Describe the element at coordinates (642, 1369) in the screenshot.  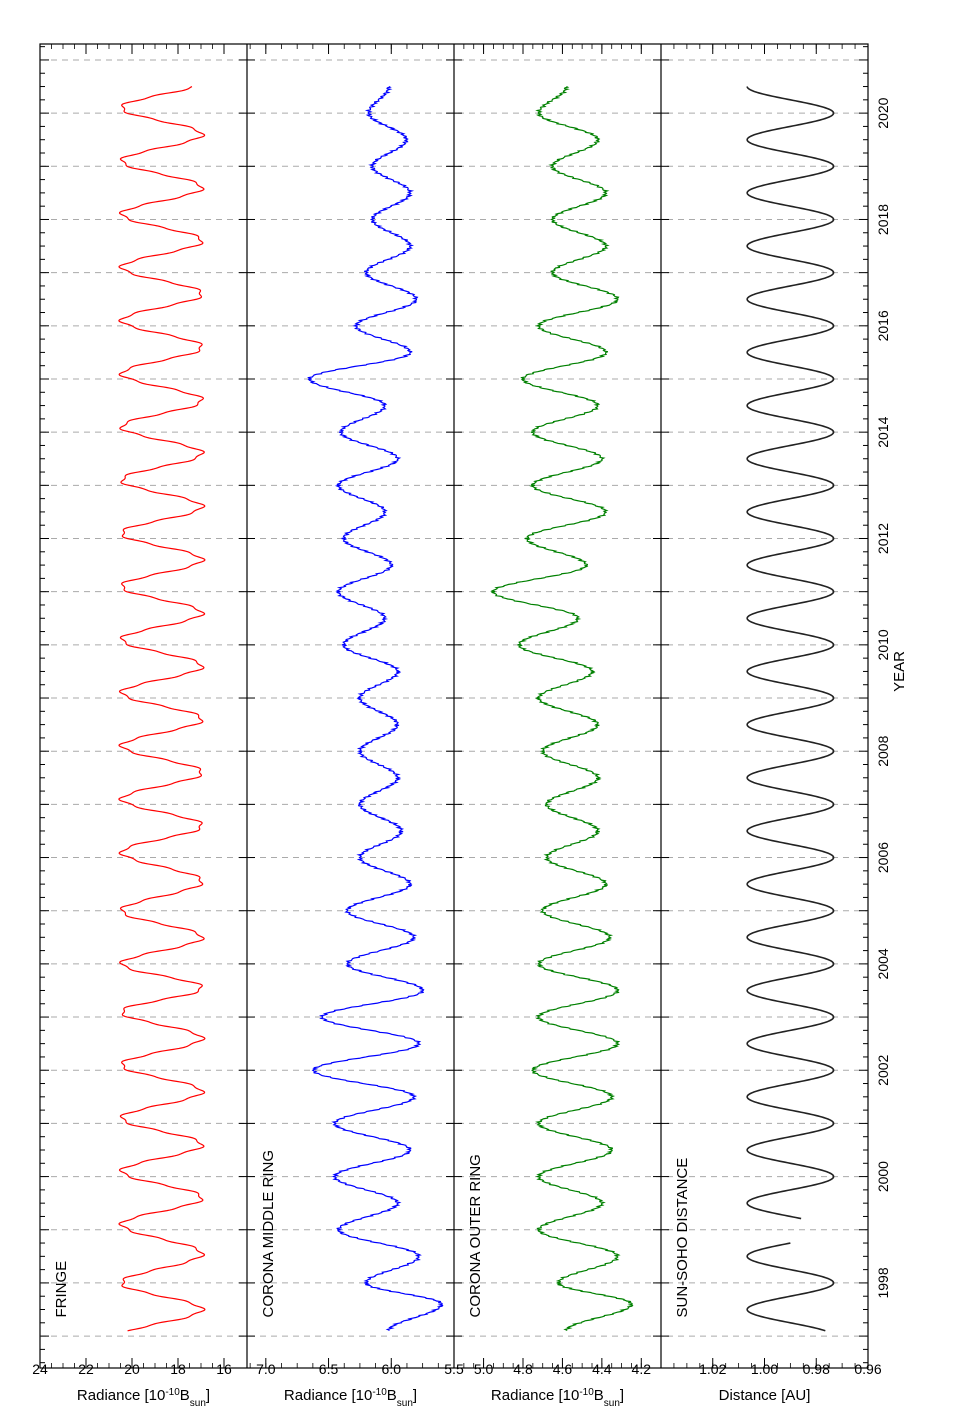
I see `y-tick-label: 4.2` at that location.